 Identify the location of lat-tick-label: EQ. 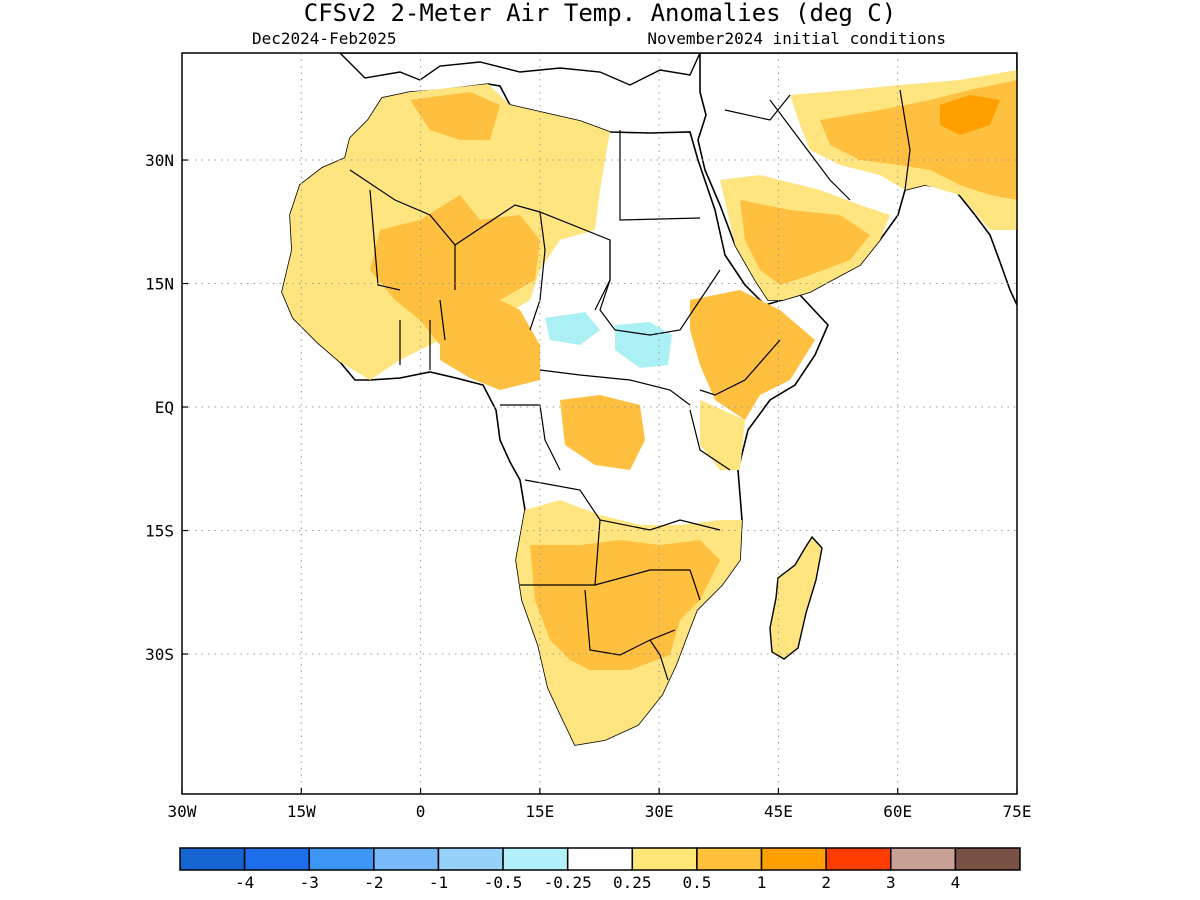
(164, 407).